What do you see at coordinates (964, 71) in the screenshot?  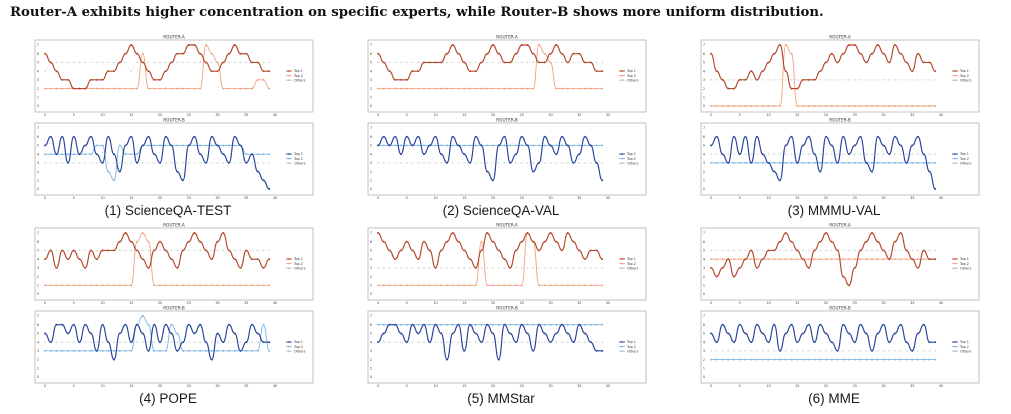 I see `legend-label: Top 1` at bounding box center [964, 71].